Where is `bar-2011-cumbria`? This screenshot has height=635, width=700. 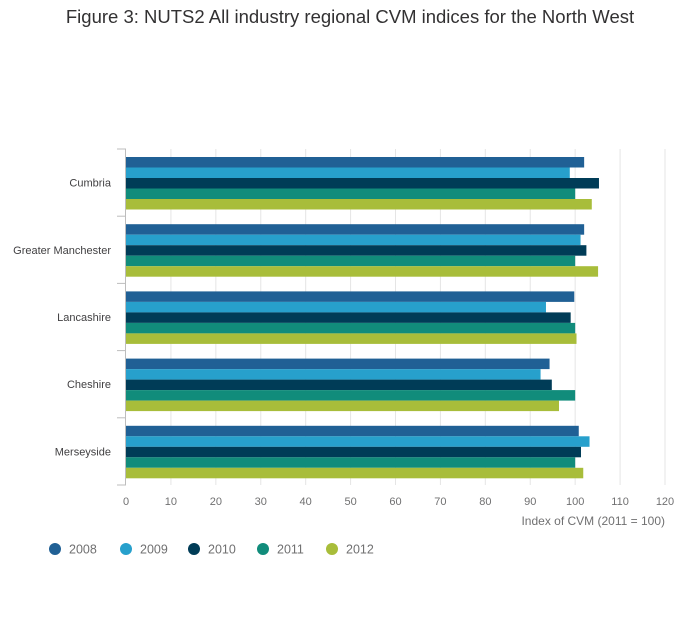 bar-2011-cumbria is located at coordinates (351, 193).